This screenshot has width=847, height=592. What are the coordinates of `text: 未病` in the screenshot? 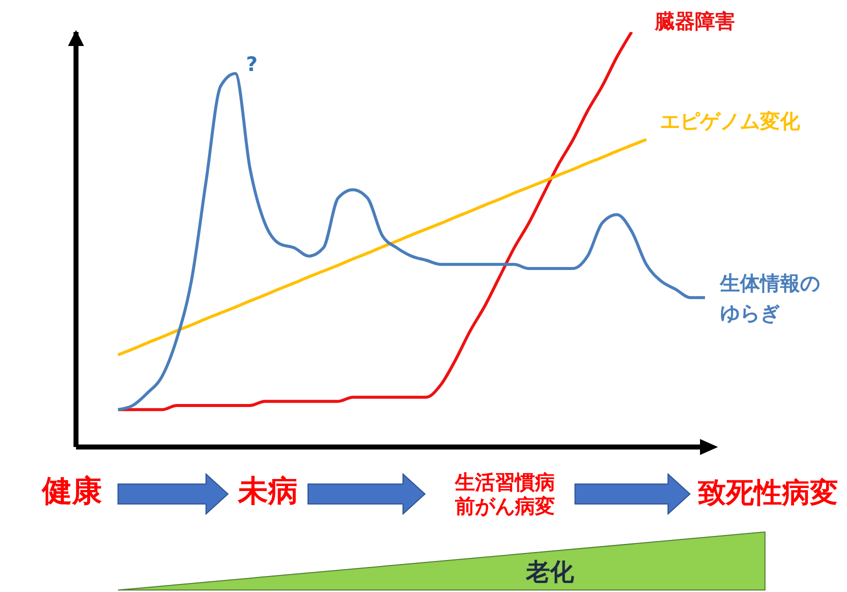 It's located at (267, 492).